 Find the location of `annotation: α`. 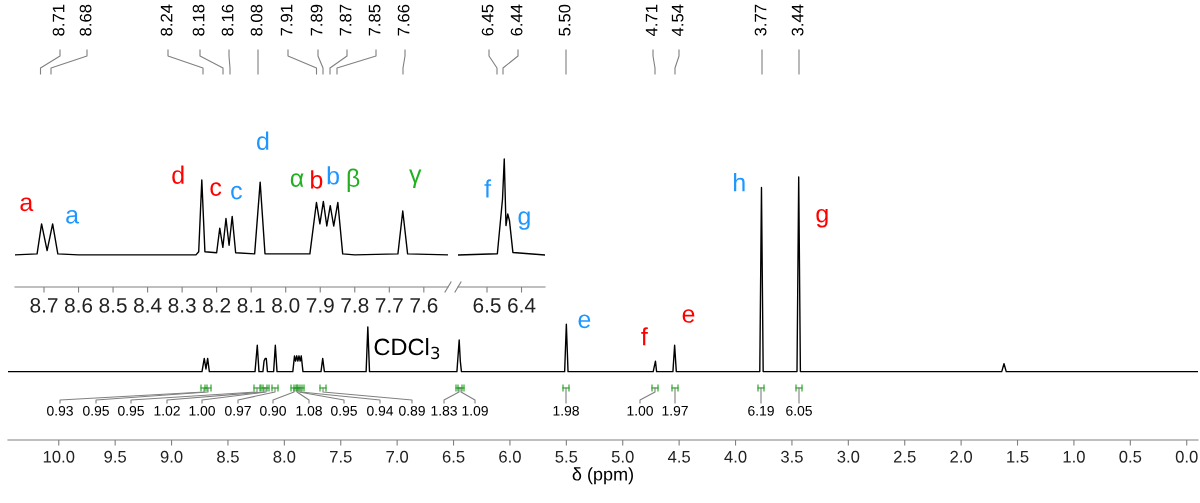

annotation: α is located at coordinates (297, 180).